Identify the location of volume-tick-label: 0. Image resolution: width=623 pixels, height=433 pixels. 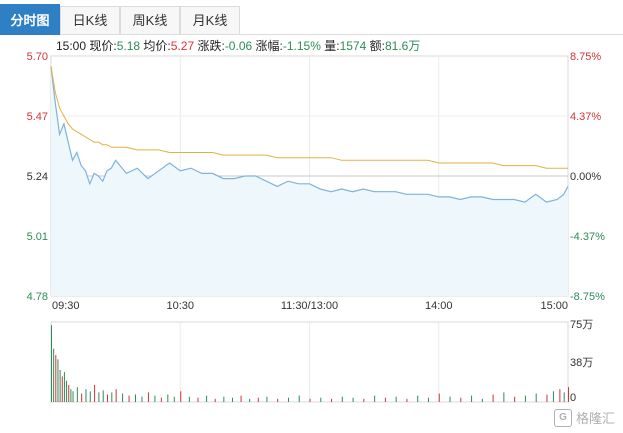
(573, 398).